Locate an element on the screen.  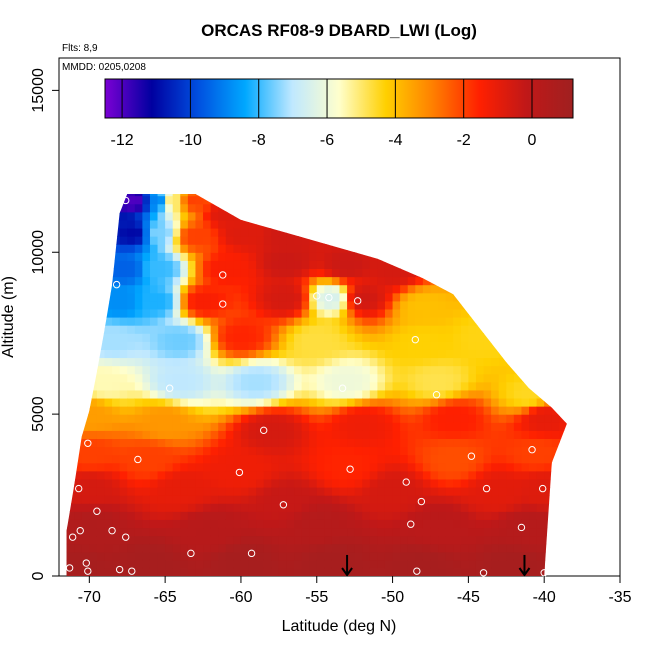
sample-point is located at coordinates (97, 511).